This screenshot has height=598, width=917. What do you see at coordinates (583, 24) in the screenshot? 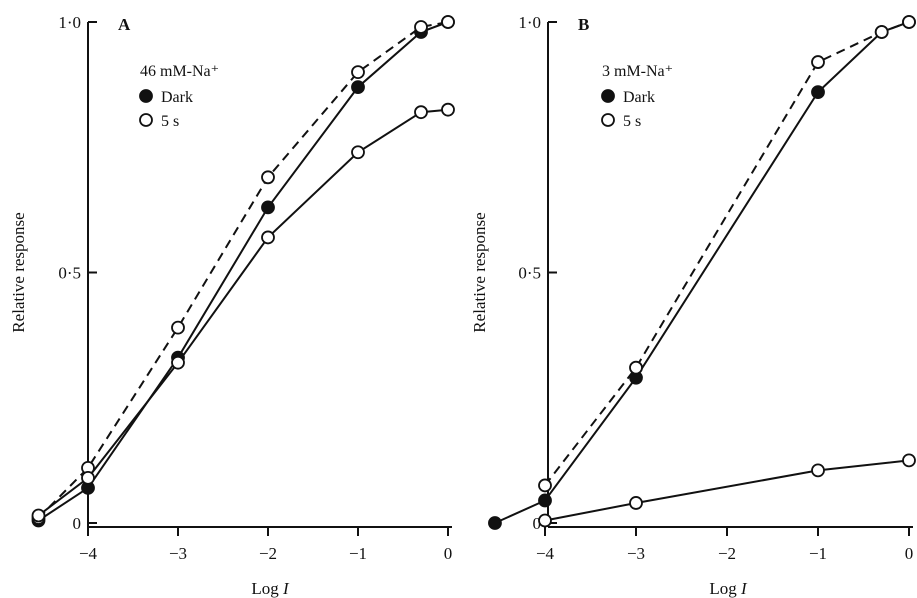
I see `panel-letter: B` at bounding box center [583, 24].